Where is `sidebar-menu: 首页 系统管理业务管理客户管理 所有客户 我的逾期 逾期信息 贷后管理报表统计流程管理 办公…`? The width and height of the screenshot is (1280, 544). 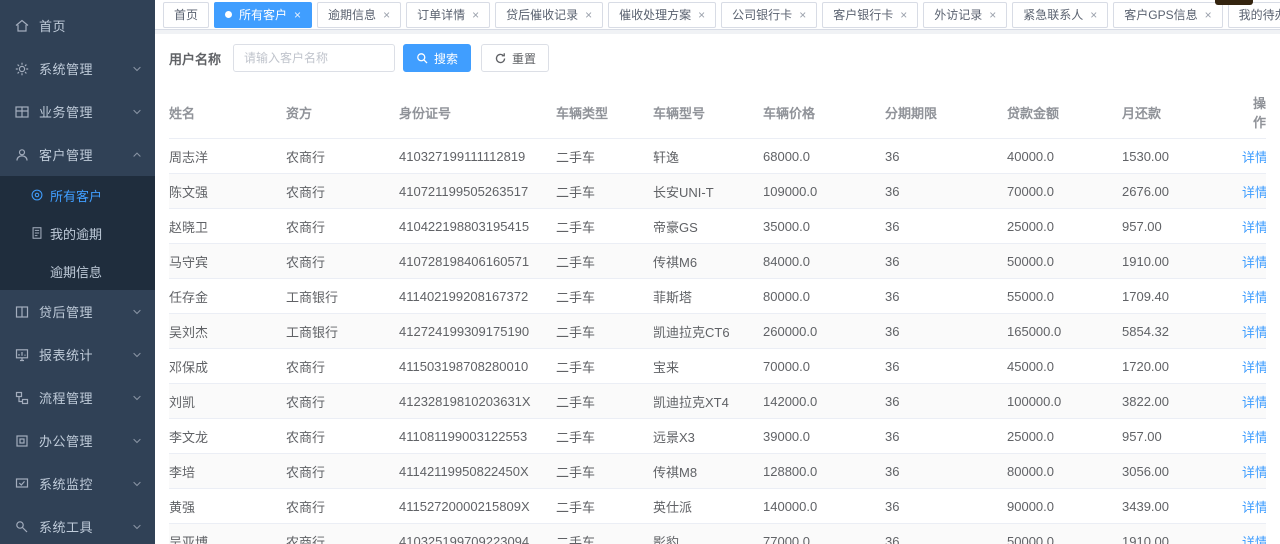
sidebar-menu: 首页 系统管理业务管理客户管理 所有客户 我的逾期 逾期信息 贷后管理报表统计流程管理 办公… is located at coordinates (77, 274).